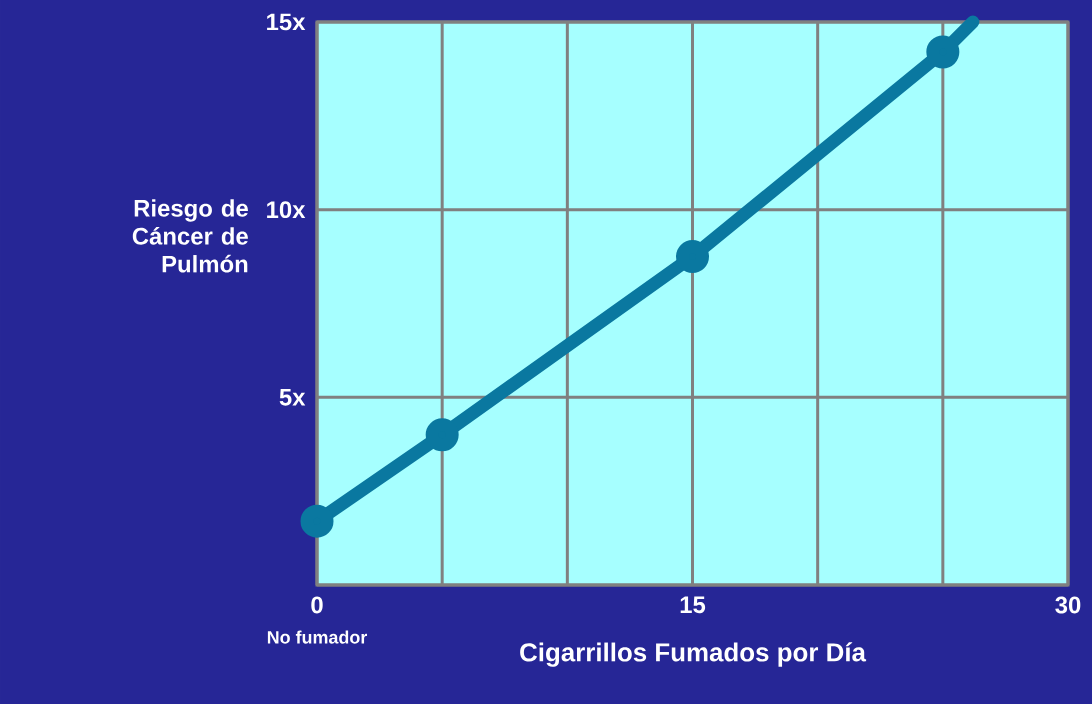 The height and width of the screenshot is (704, 1092). Describe the element at coordinates (286, 22) in the screenshot. I see `y-tick-label: 15x` at that location.